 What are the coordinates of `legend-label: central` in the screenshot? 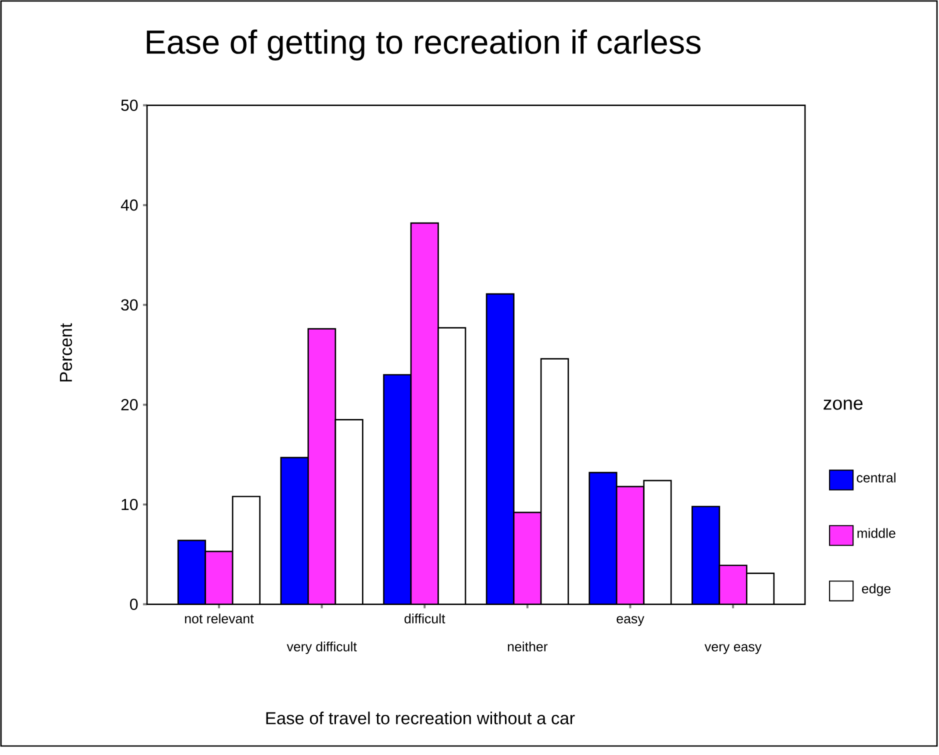 It's located at (876, 477).